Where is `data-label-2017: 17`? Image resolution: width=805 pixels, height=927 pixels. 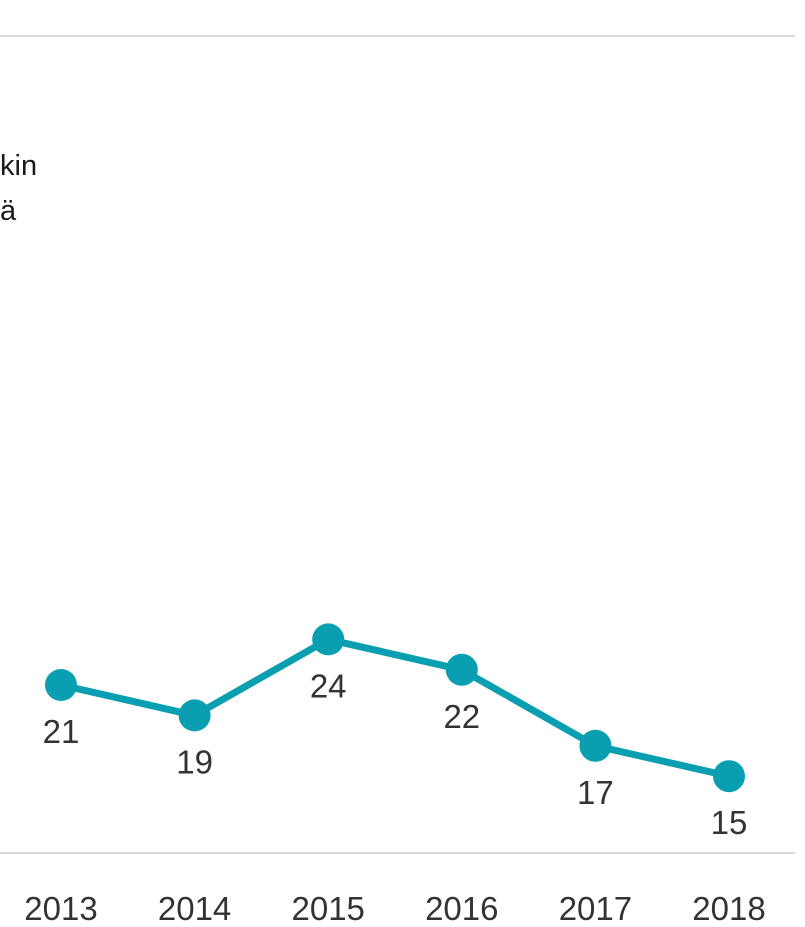 data-label-2017: 17 is located at coordinates (595, 792).